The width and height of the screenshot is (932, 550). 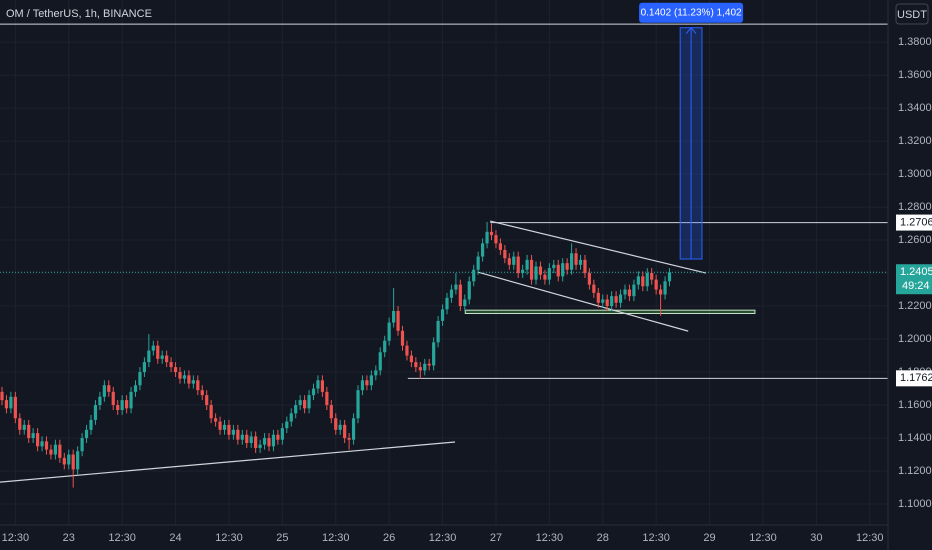 What do you see at coordinates (709, 538) in the screenshot?
I see `x-tick-label: 29` at bounding box center [709, 538].